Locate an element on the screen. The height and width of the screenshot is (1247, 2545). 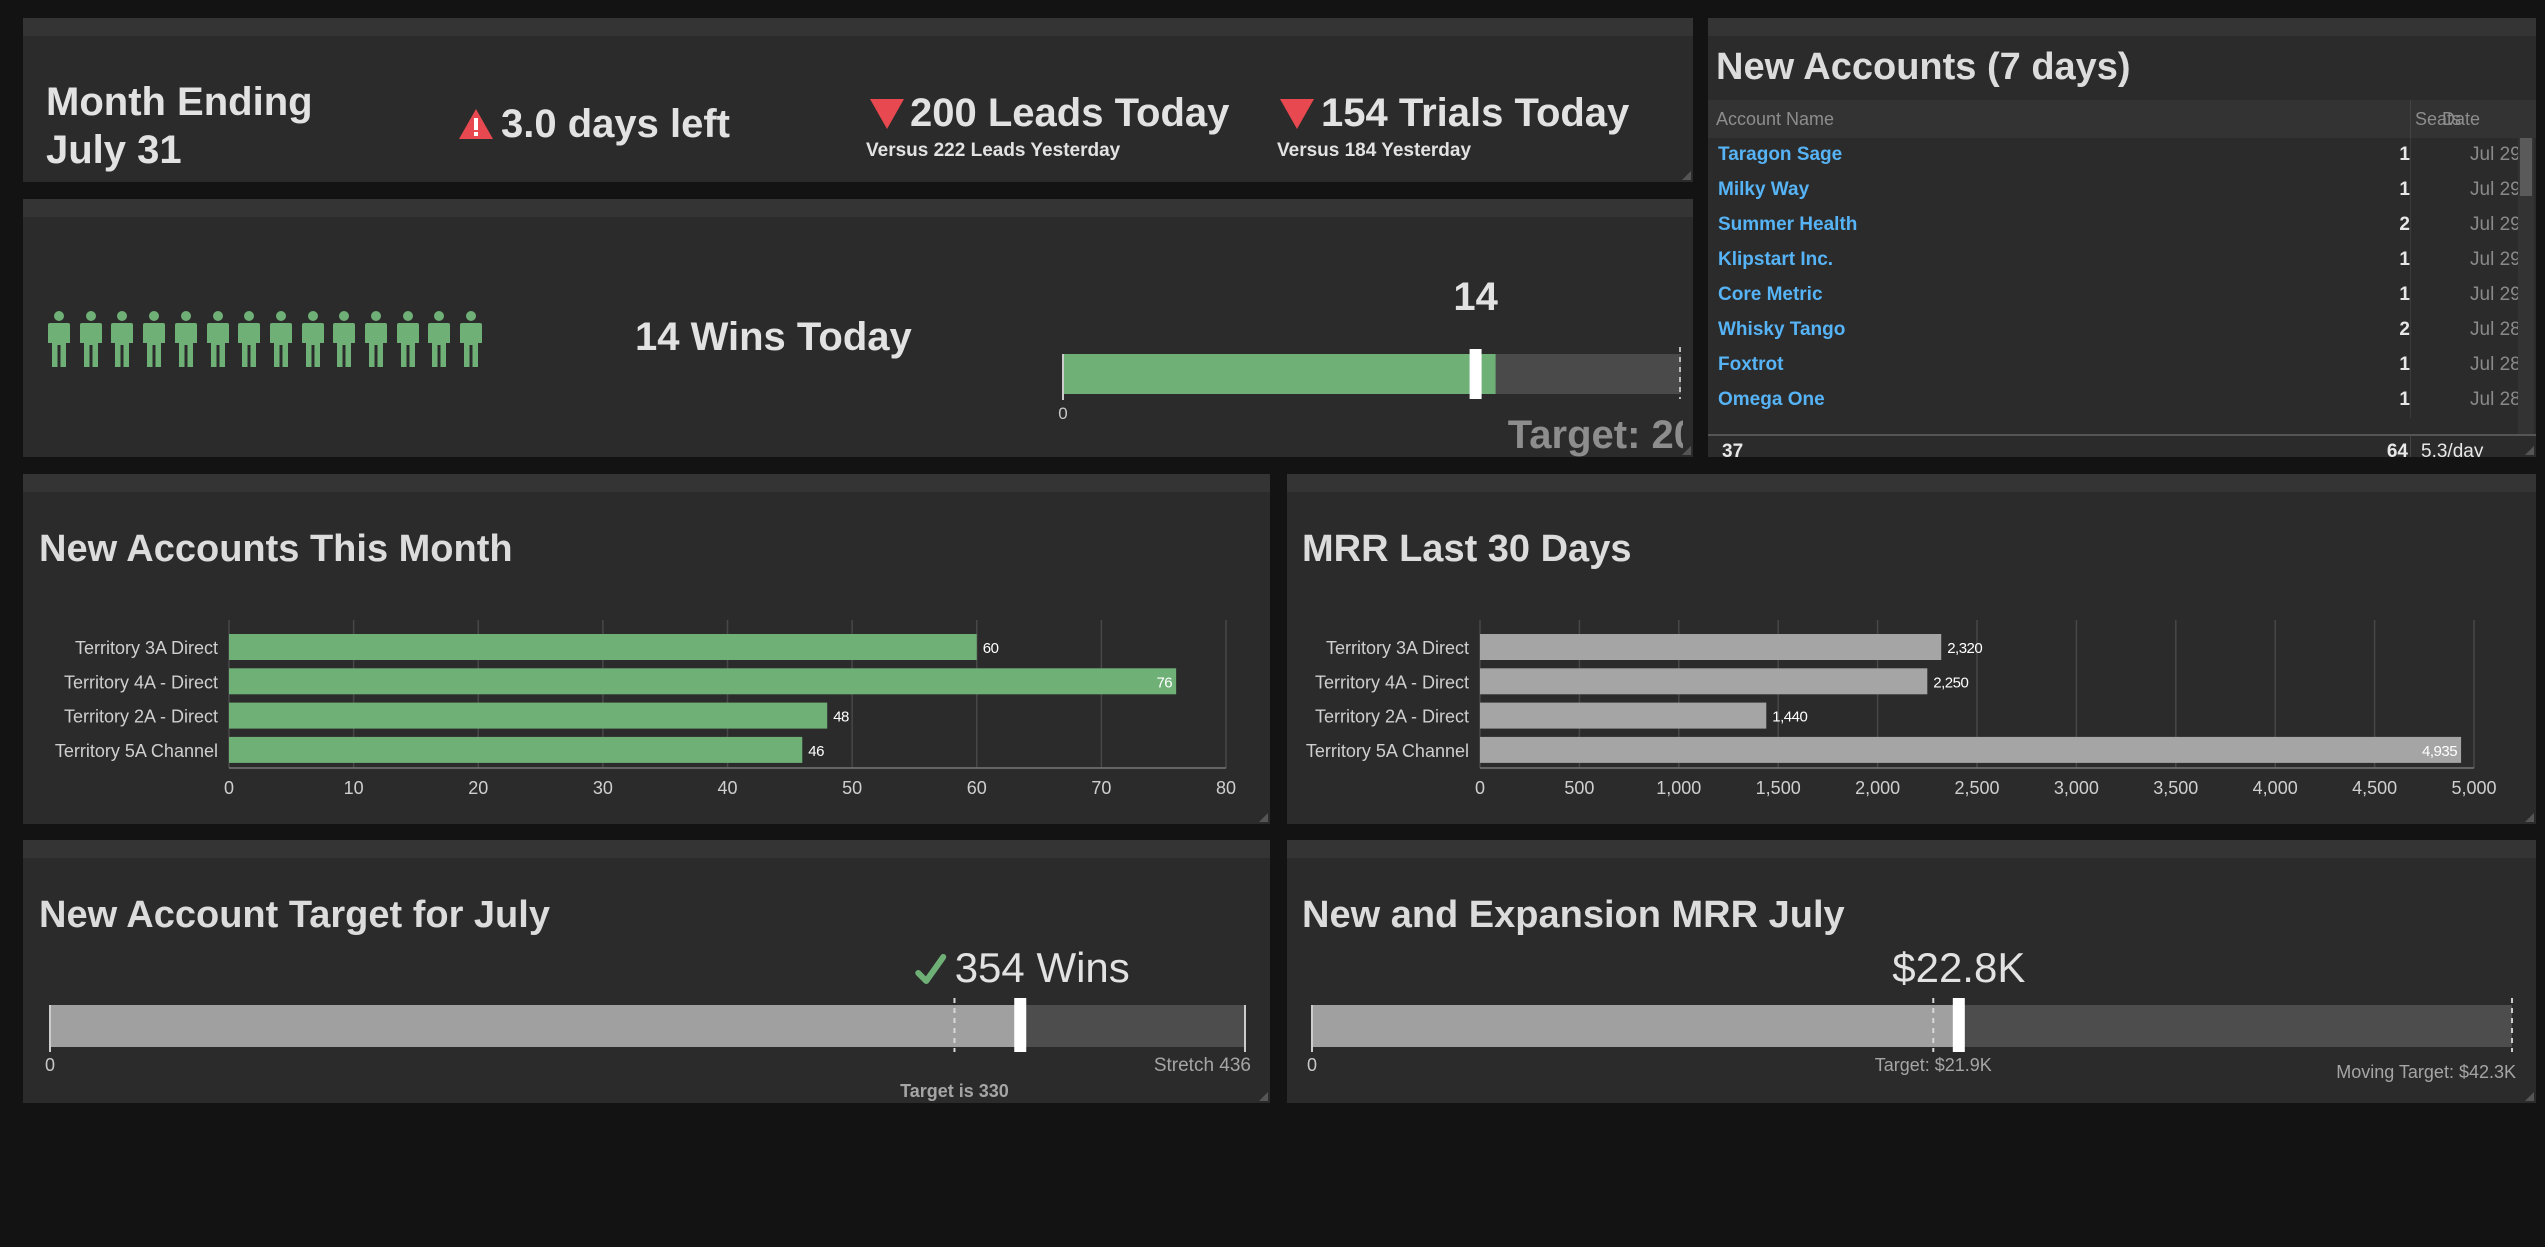
mrr-july-title: New and Expansion MRR July is located at coordinates (1573, 915).